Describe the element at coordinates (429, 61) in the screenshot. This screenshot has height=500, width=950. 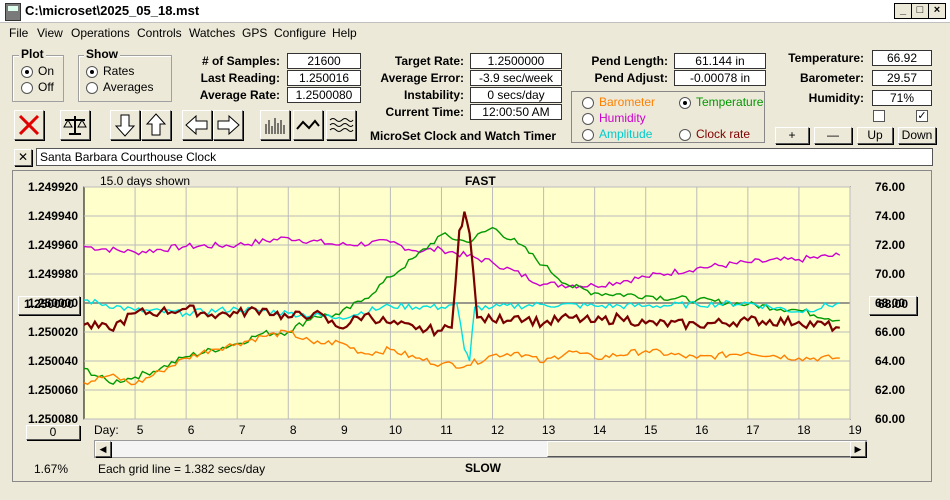
I see `target-rate-label: Target Rate:` at that location.